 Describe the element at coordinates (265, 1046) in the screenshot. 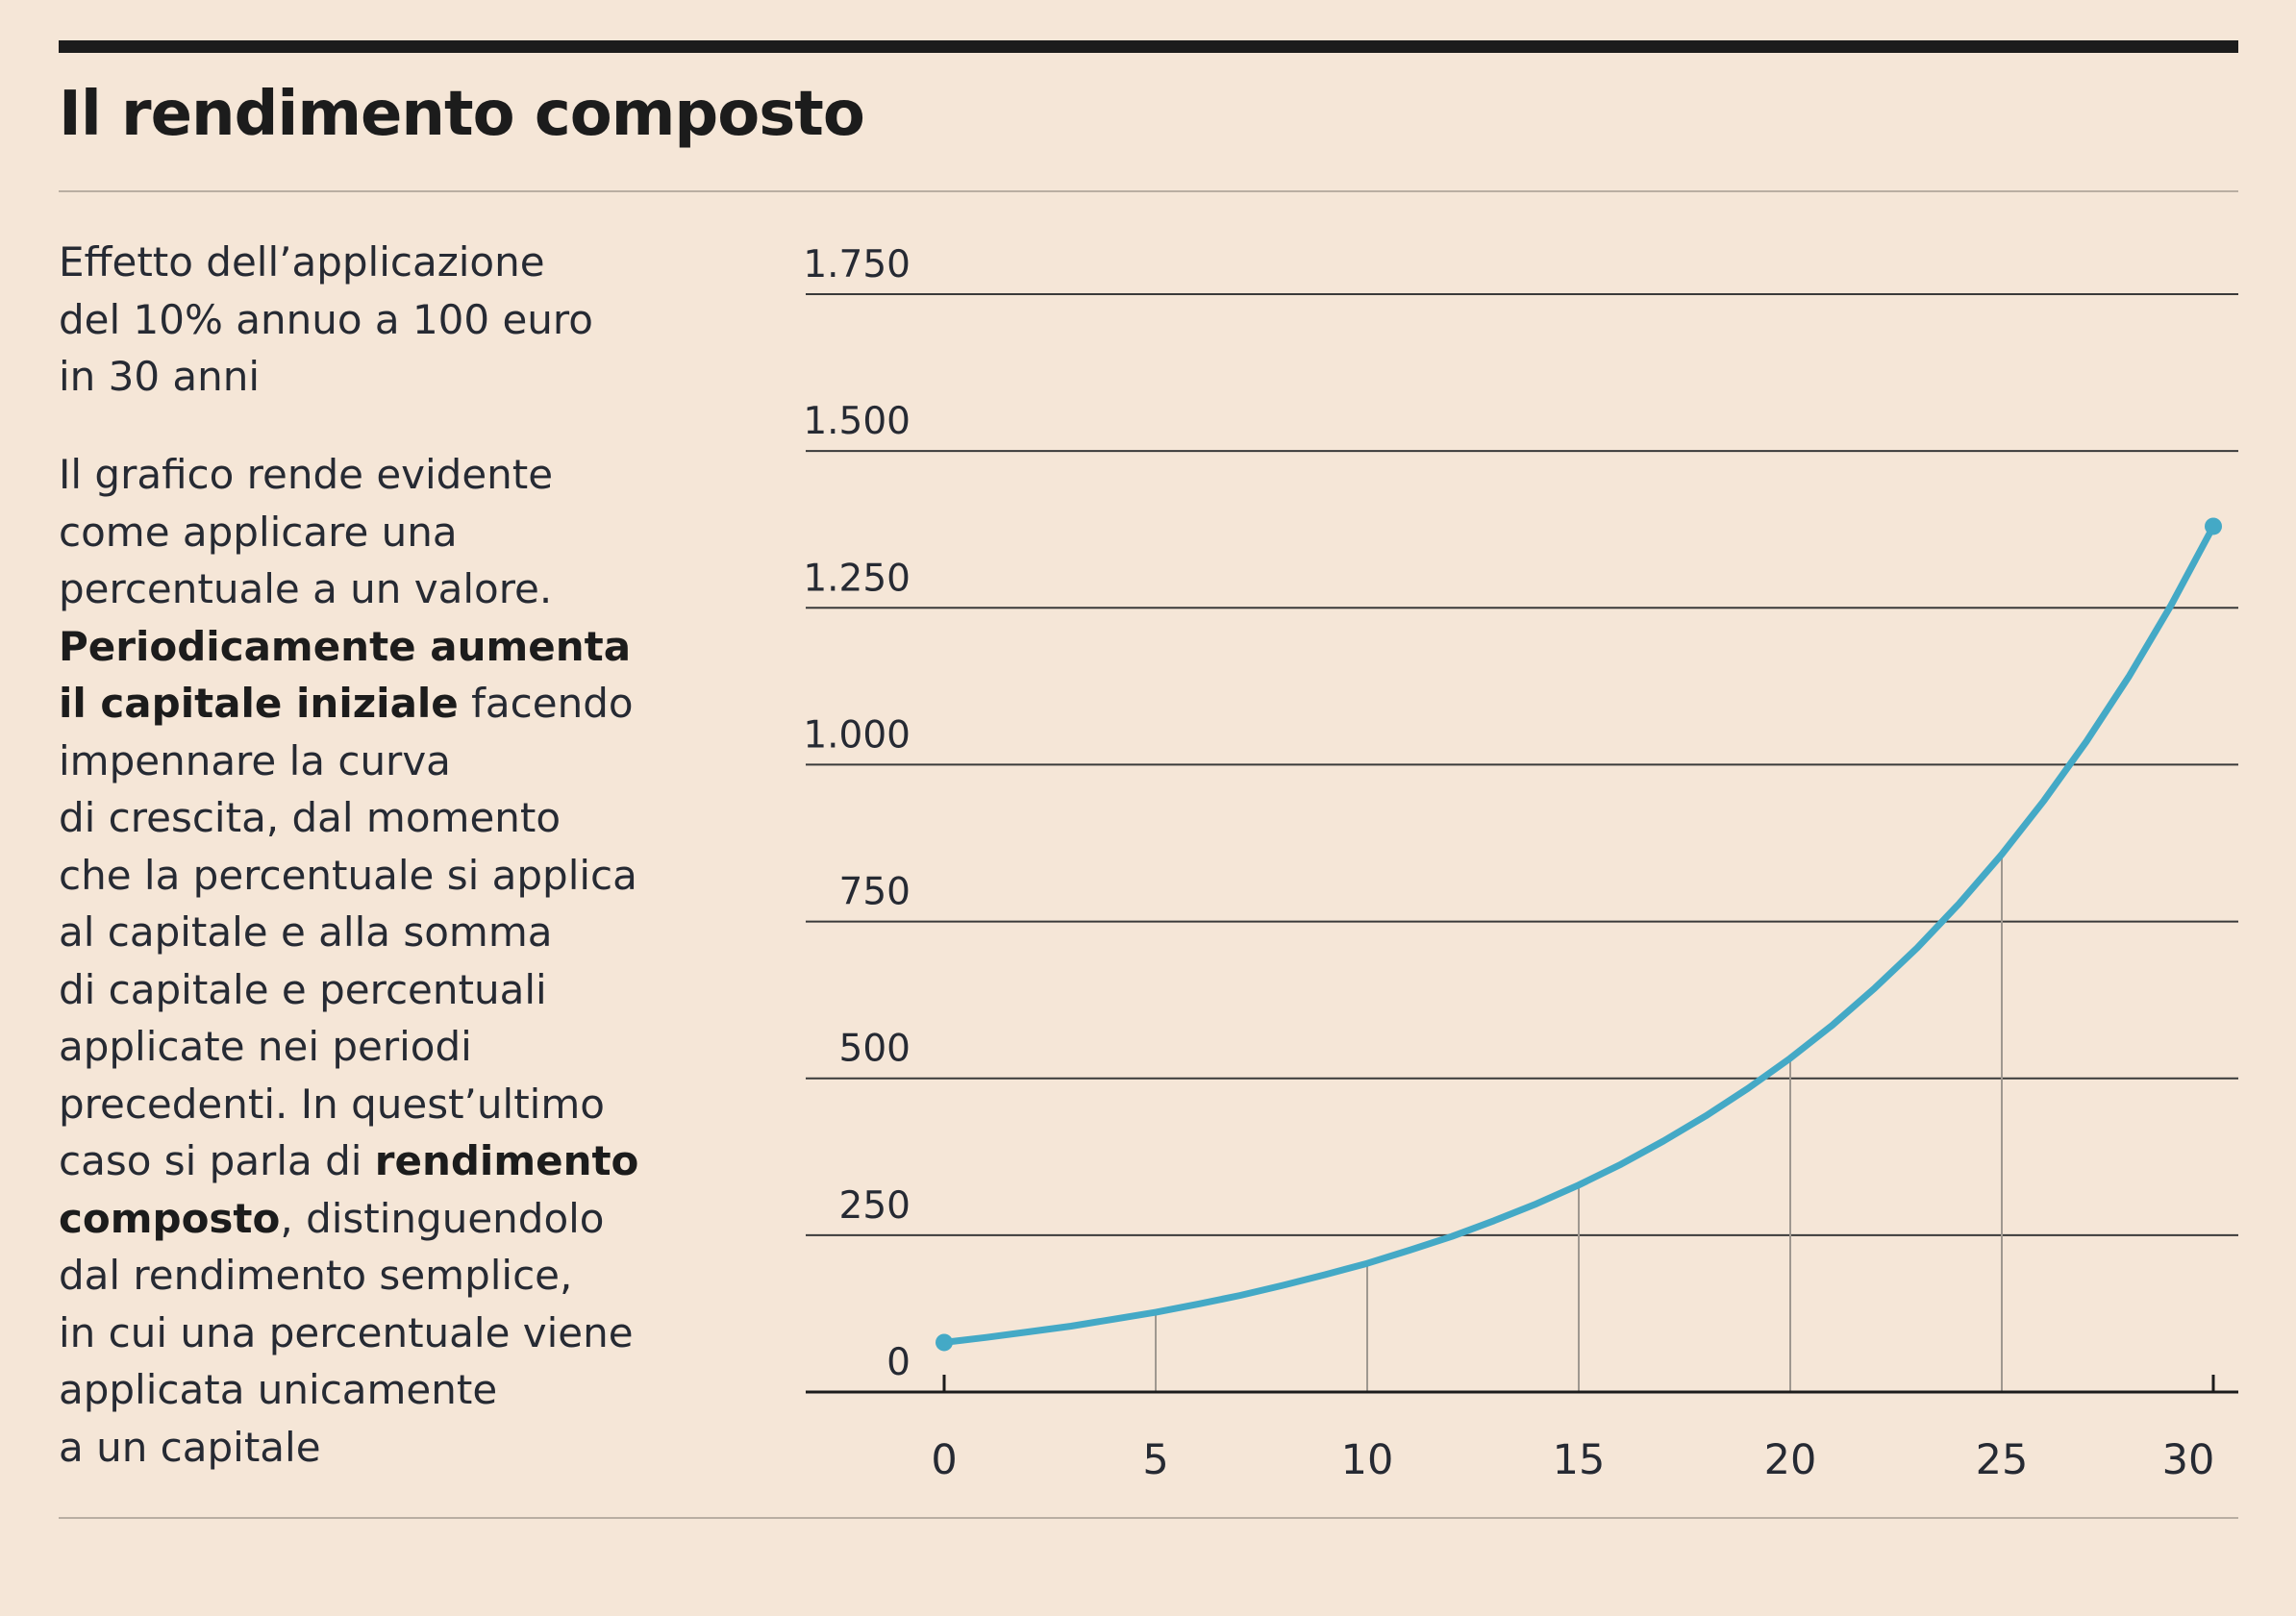

I see `description-text: applicate nei periodi` at that location.